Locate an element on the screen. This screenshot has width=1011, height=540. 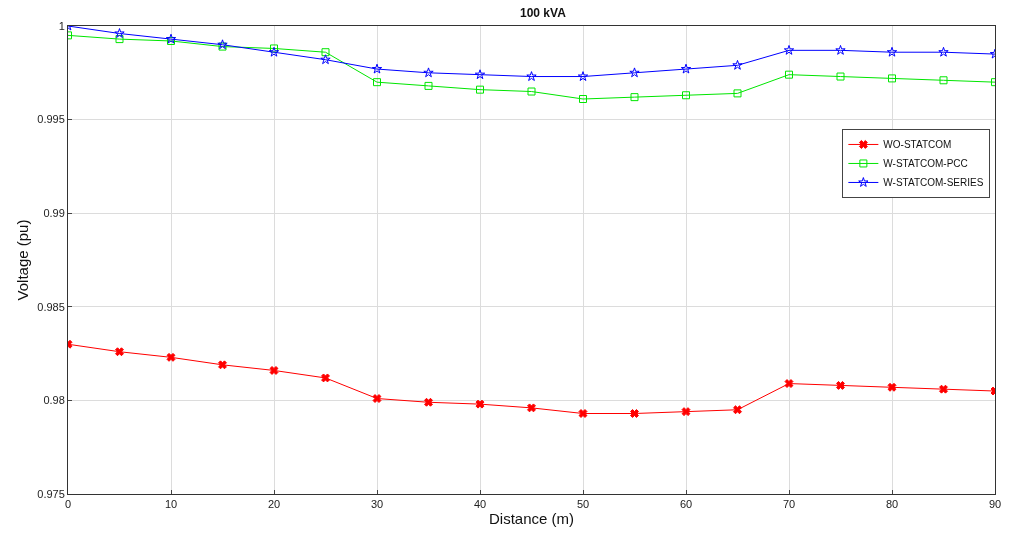
x-tick-label: 10 is located at coordinates (171, 504).